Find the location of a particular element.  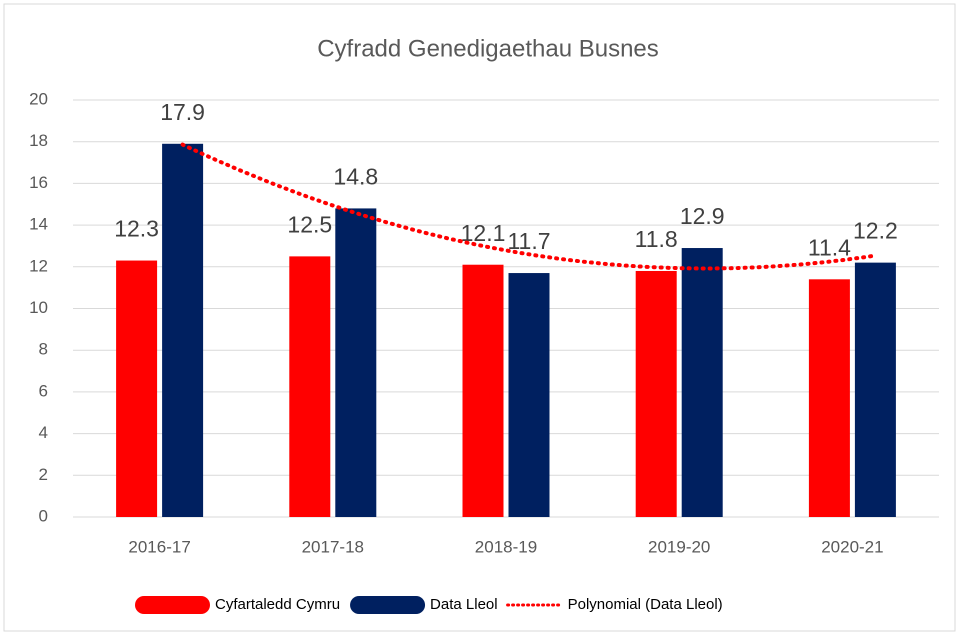

y-tick-label: 14 is located at coordinates (38, 224).